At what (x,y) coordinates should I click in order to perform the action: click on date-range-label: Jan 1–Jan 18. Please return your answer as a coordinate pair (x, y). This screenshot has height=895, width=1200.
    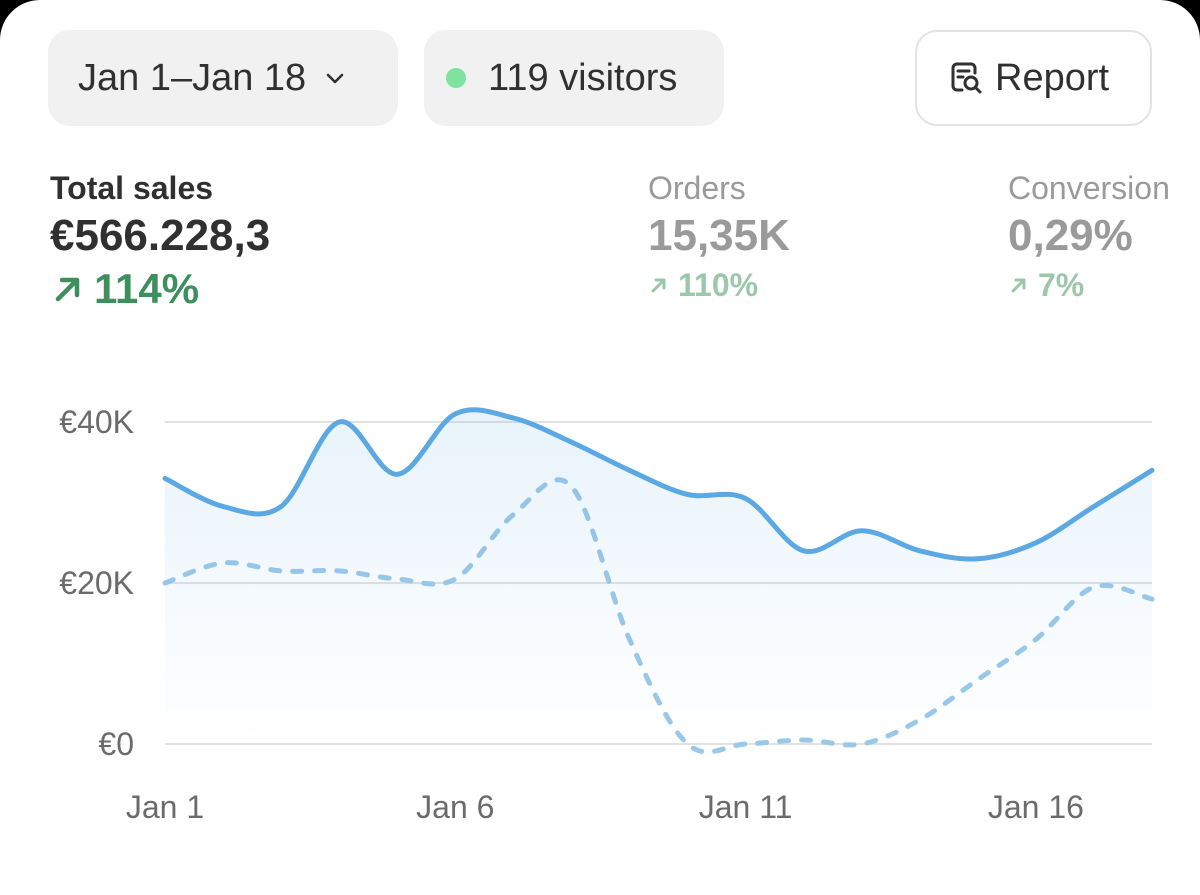
    Looking at the image, I should click on (192, 77).